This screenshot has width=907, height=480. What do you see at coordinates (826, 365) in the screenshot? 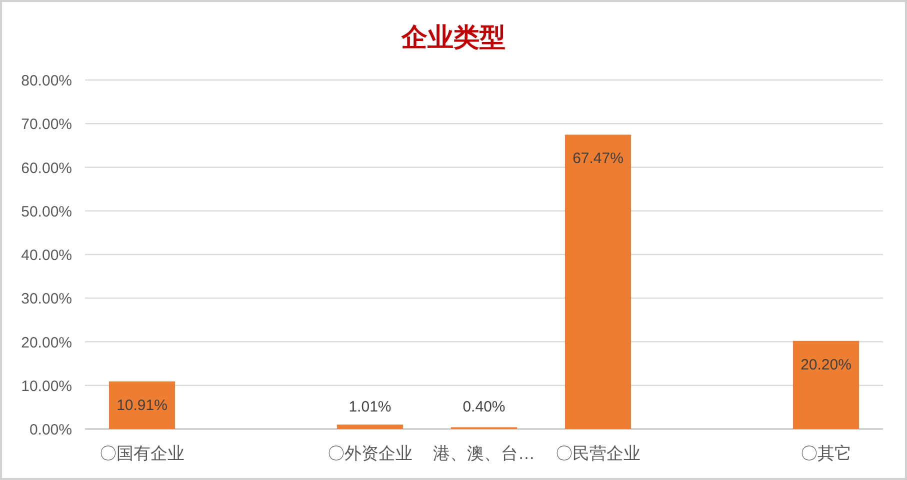
I see `data-label: 20.20%` at bounding box center [826, 365].